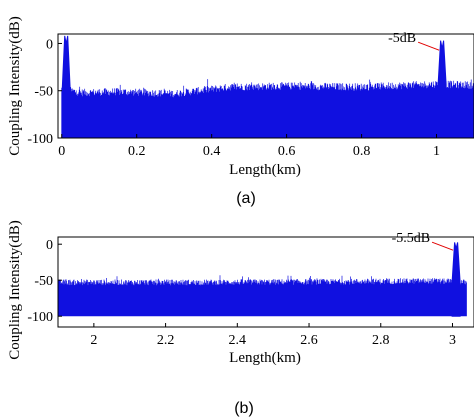 This screenshot has width=474, height=420. I want to click on a-noise-band, so click(267, 108).